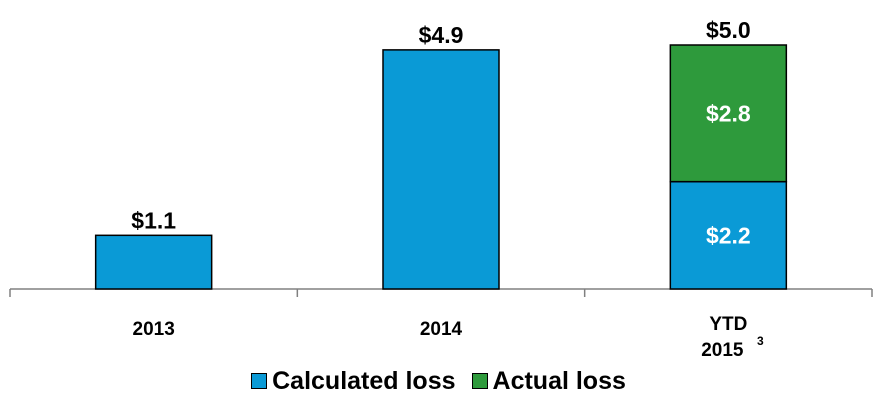 The height and width of the screenshot is (397, 877). Describe the element at coordinates (722, 350) in the screenshot. I see `x-tick-label: 2015` at that location.